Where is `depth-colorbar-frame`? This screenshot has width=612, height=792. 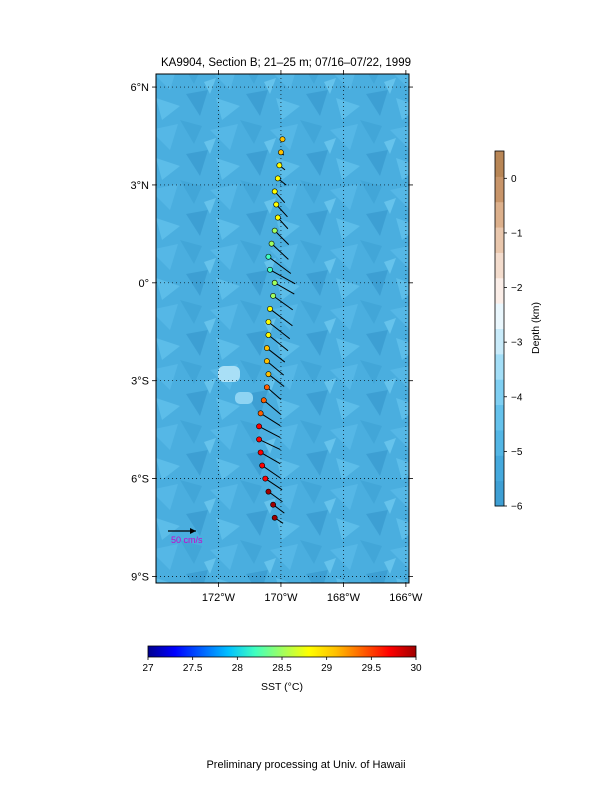
depth-colorbar-frame is located at coordinates (499, 328).